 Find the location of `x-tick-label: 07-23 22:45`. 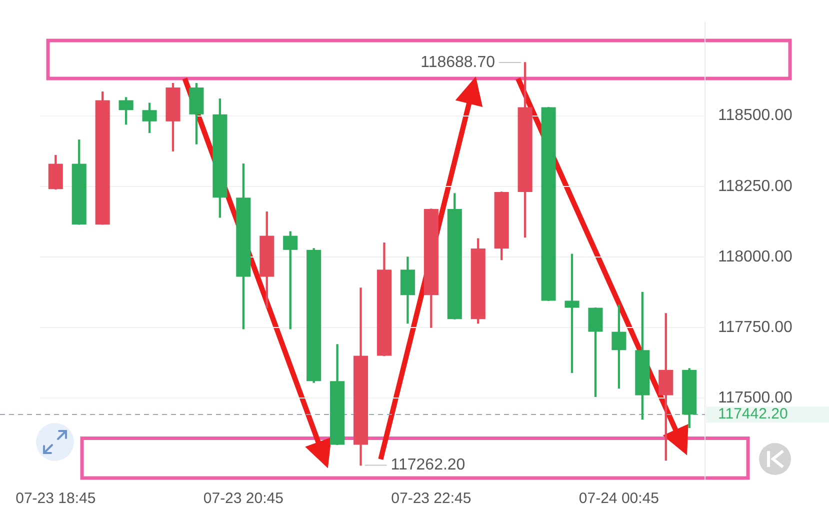

x-tick-label: 07-23 22:45 is located at coordinates (431, 499).